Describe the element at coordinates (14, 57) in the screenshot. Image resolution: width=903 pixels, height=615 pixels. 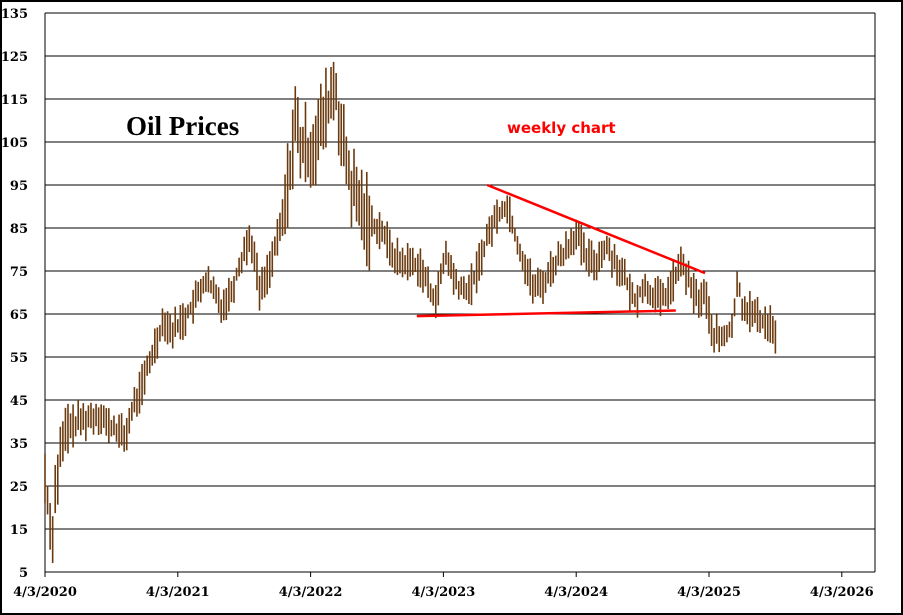
I see `y-tick-label: 125` at that location.